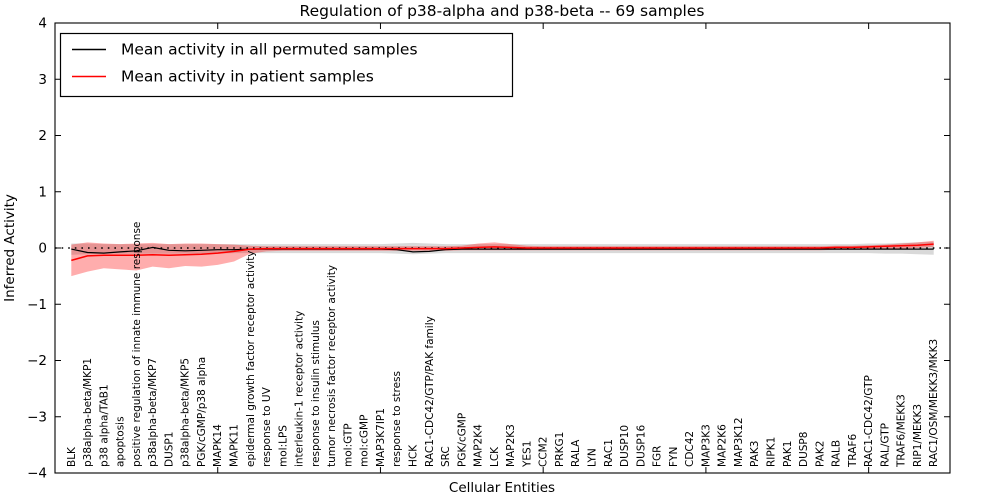 The height and width of the screenshot is (500, 1000). Describe the element at coordinates (690, 449) in the screenshot. I see `x-category-label: CDC42` at that location.